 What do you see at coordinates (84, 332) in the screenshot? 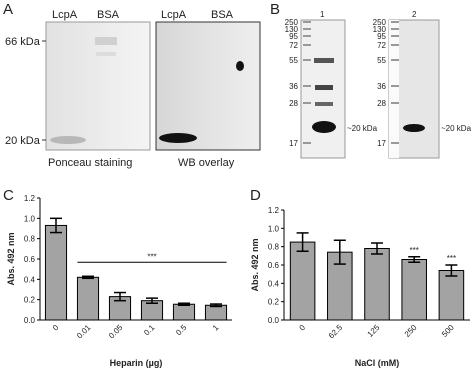
I see `x-tick-label: 0.01` at bounding box center [84, 332].